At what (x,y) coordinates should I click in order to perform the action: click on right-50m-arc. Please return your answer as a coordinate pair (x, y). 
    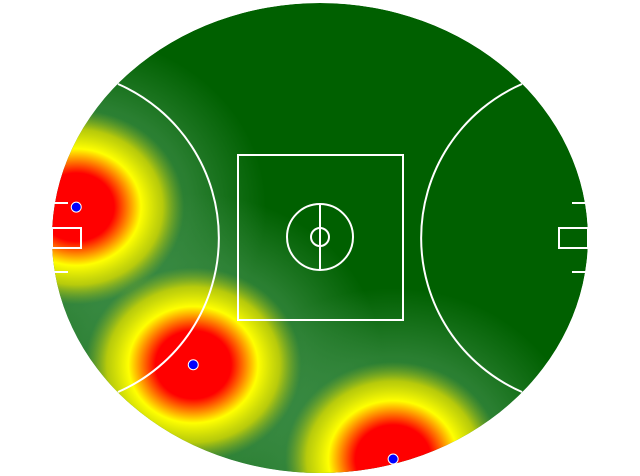
    Looking at the image, I should click on (471, 238).